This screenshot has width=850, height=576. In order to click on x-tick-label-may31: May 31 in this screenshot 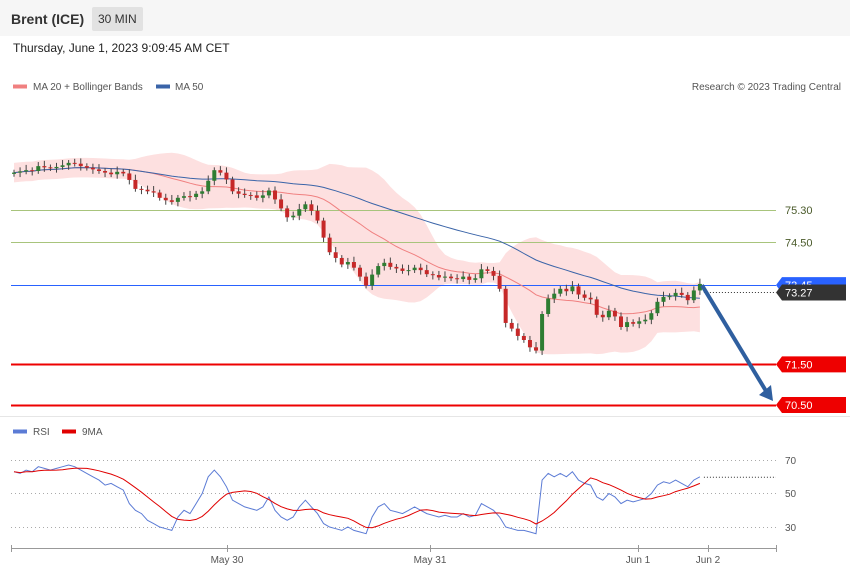, I will do `click(430, 560)`.